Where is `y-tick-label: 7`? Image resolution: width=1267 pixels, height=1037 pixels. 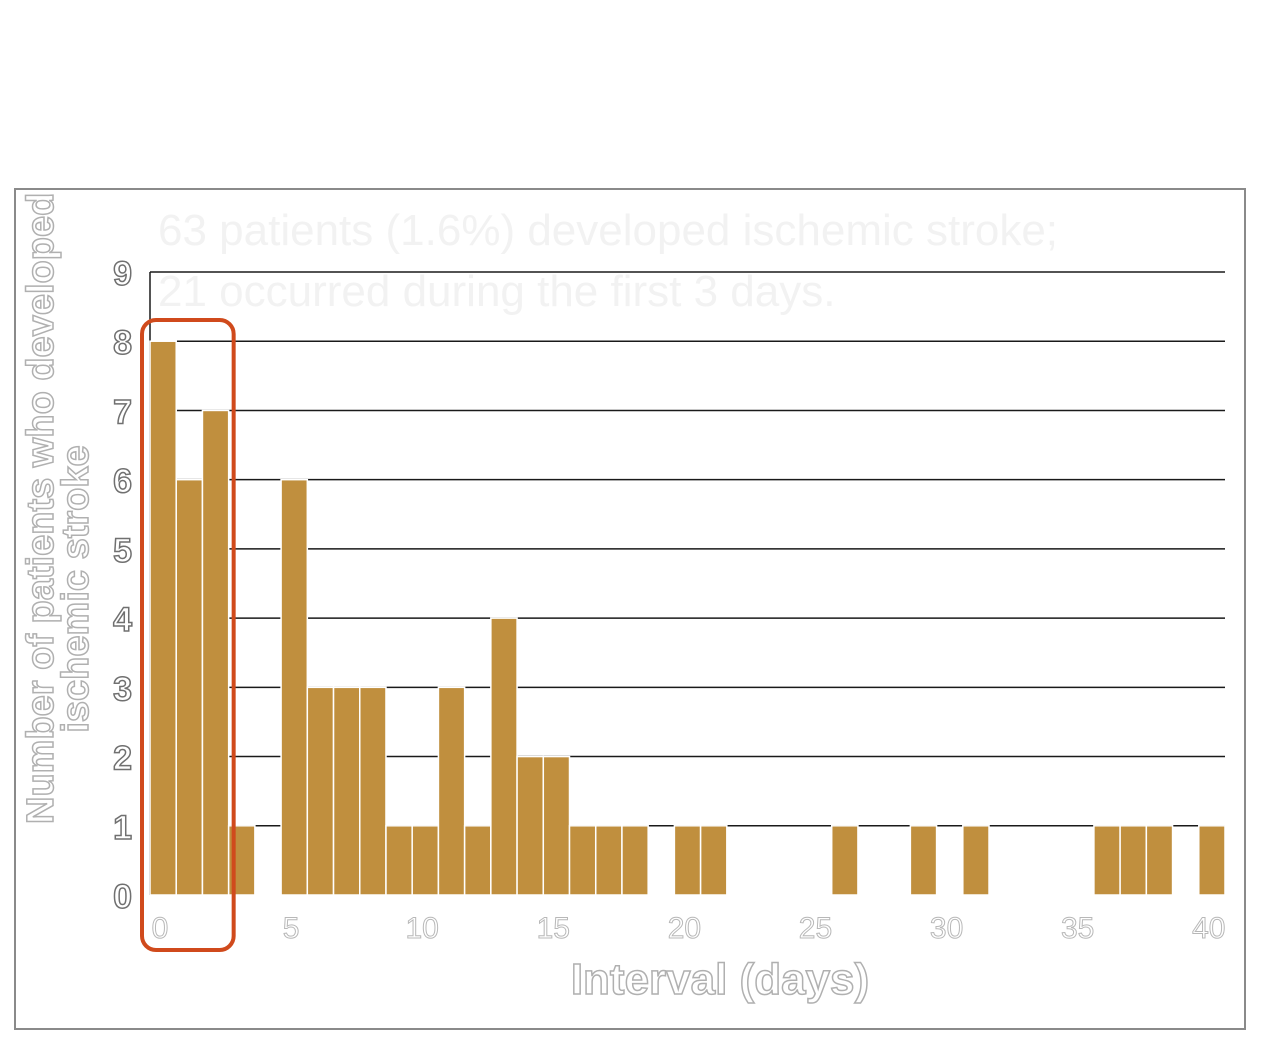
y-tick-label: 7 is located at coordinates (122, 412).